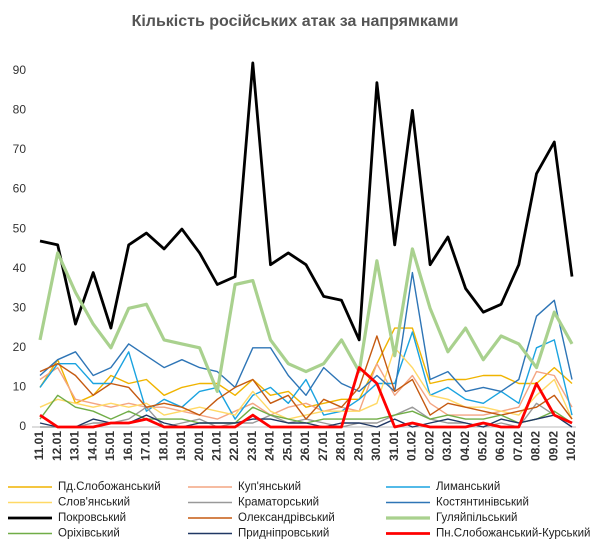 The image size is (590, 540). Describe the element at coordinates (39, 446) in the screenshot. I see `x-tick-label: 11.01` at that location.